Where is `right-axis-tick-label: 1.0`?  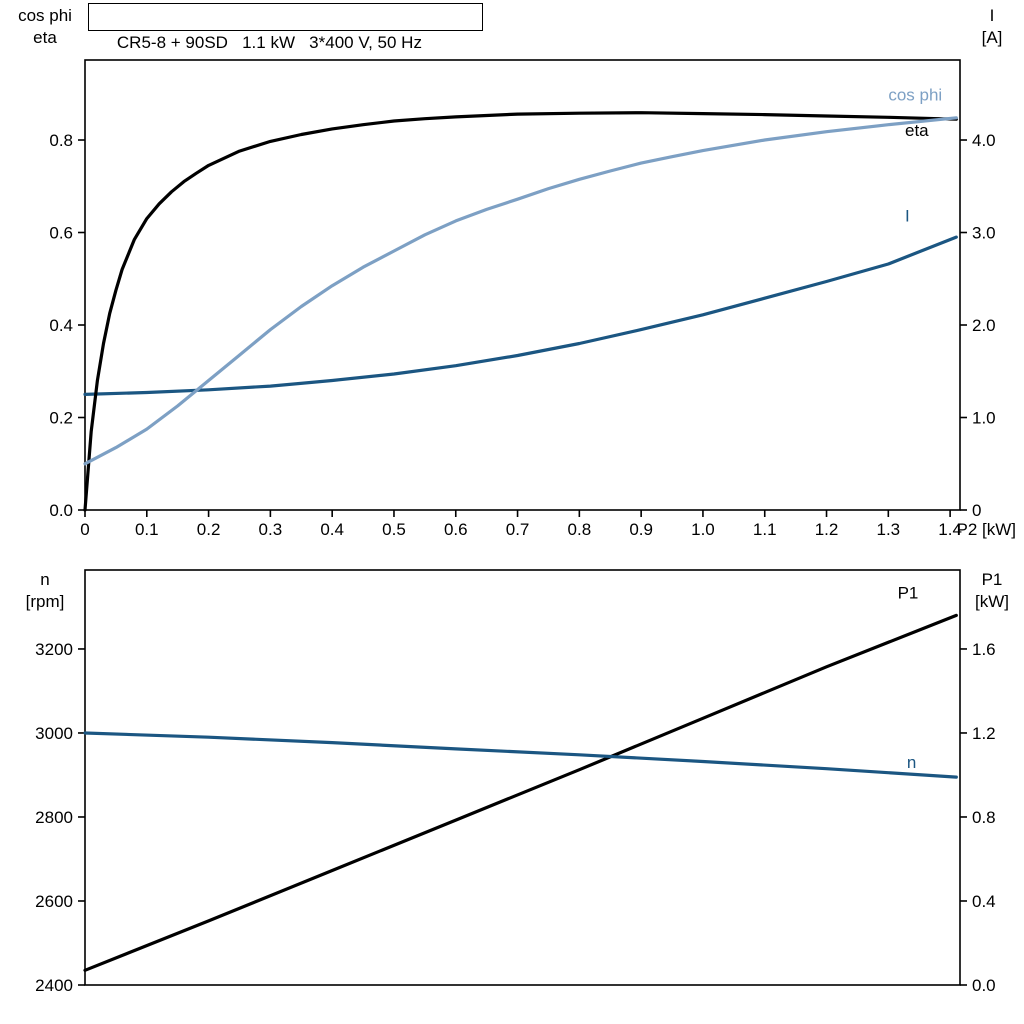
right-axis-tick-label: 1.0 is located at coordinates (984, 418).